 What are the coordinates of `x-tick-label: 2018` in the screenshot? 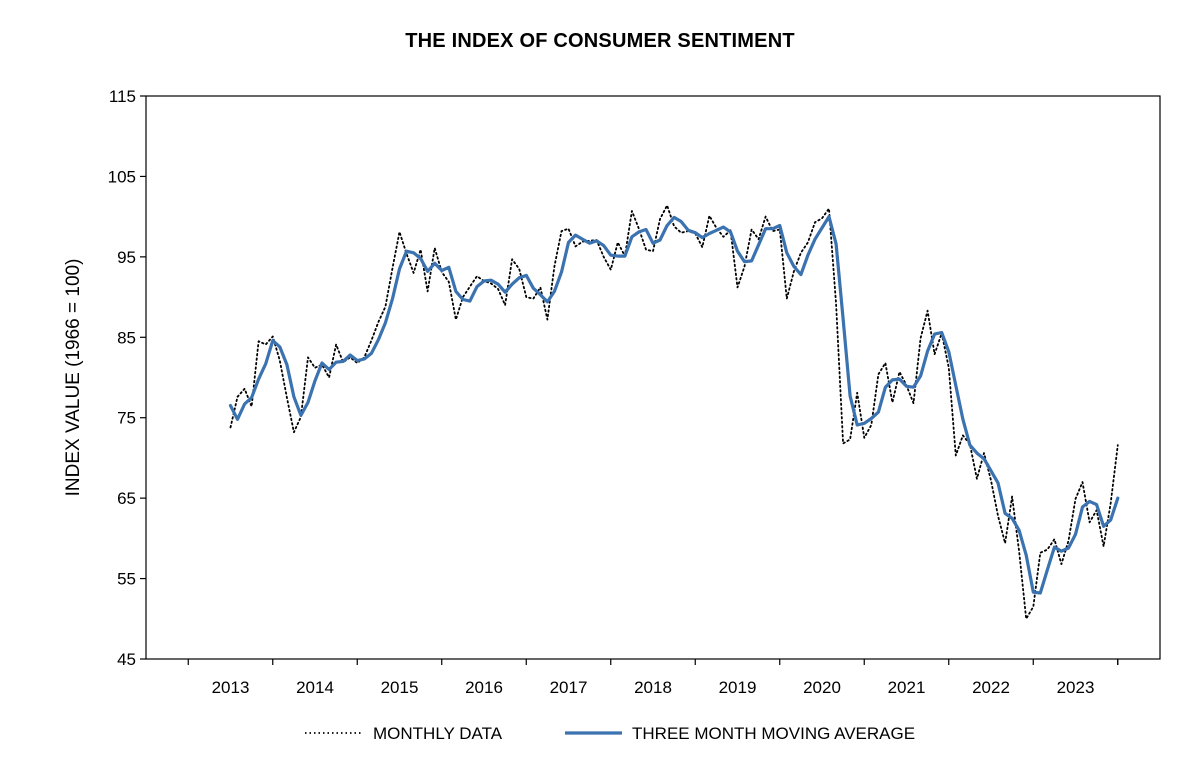 It's located at (653, 687).